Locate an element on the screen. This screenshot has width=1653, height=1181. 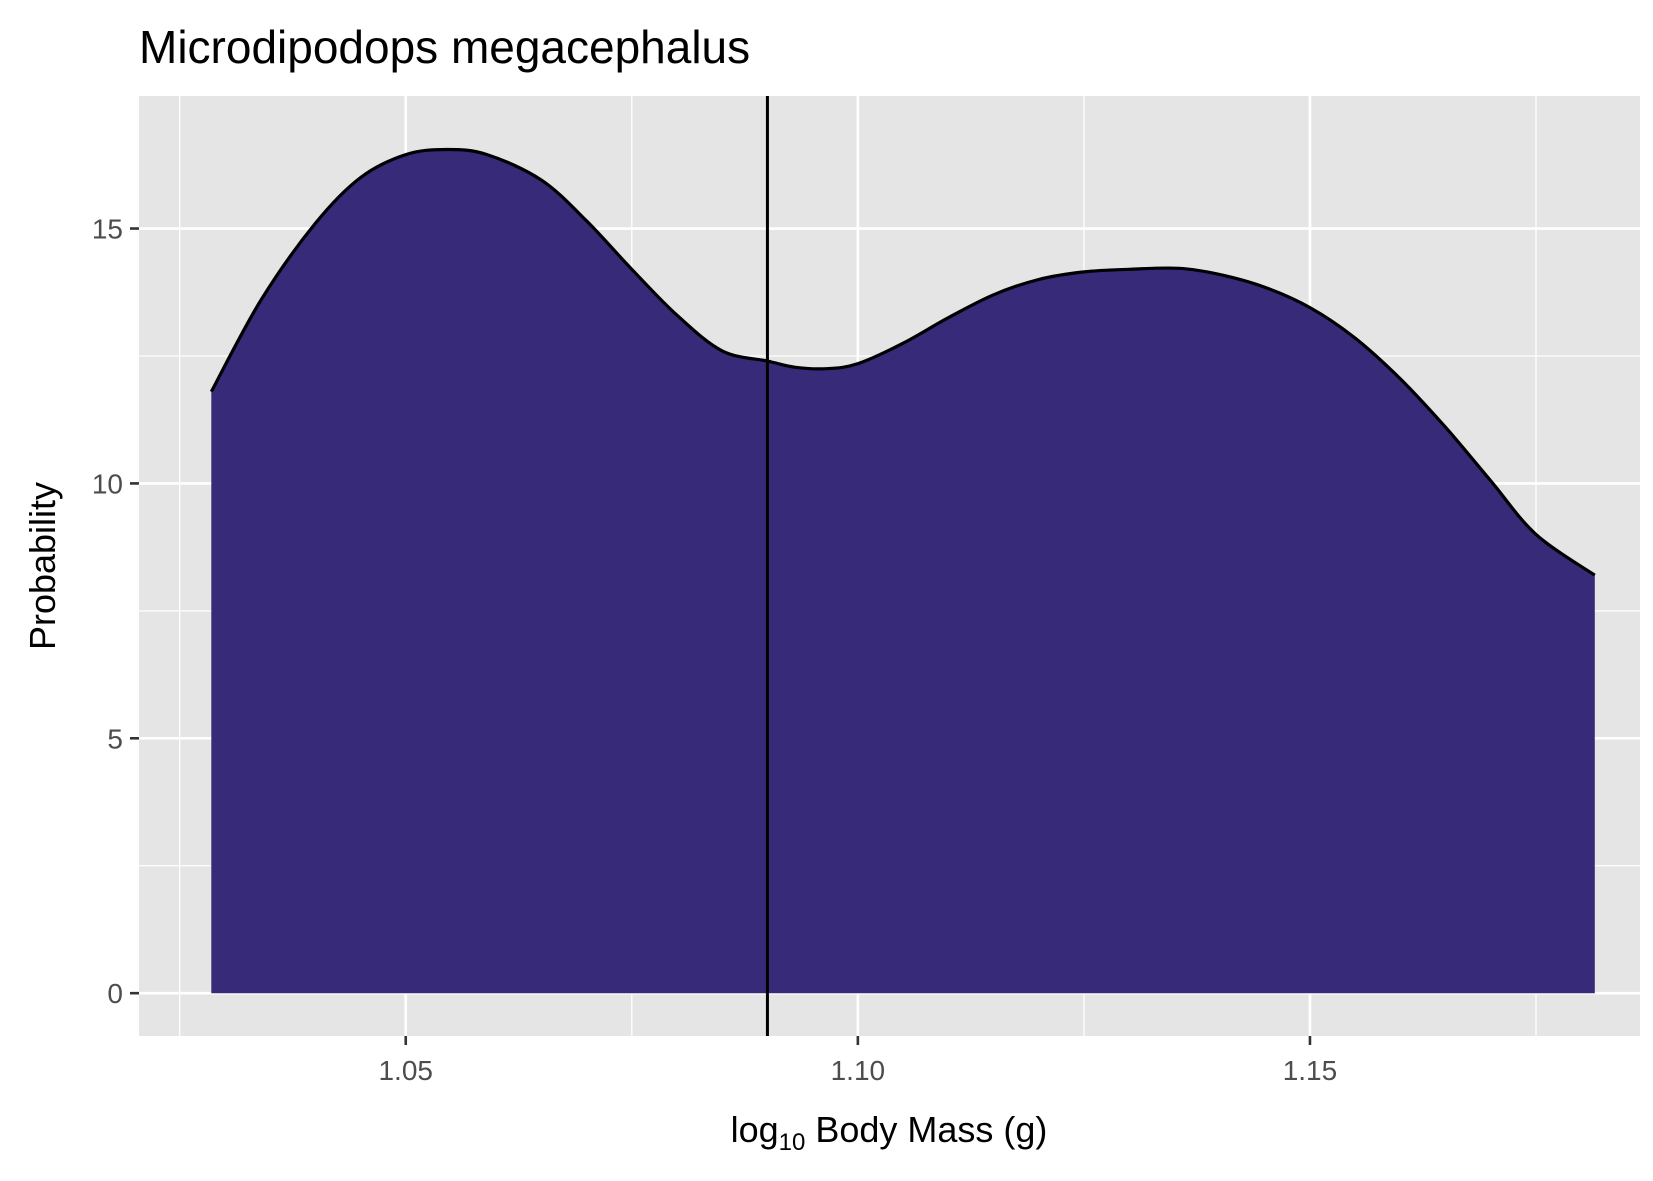
y-axis-title: Probability is located at coordinates (42, 566).